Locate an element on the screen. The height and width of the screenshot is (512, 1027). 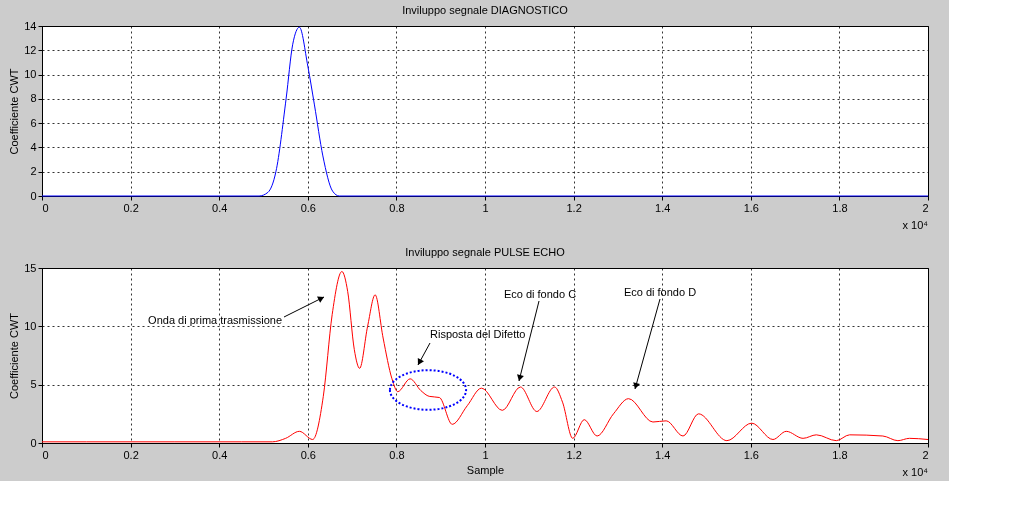
annotation: Eco di fondo C is located at coordinates (540, 294).